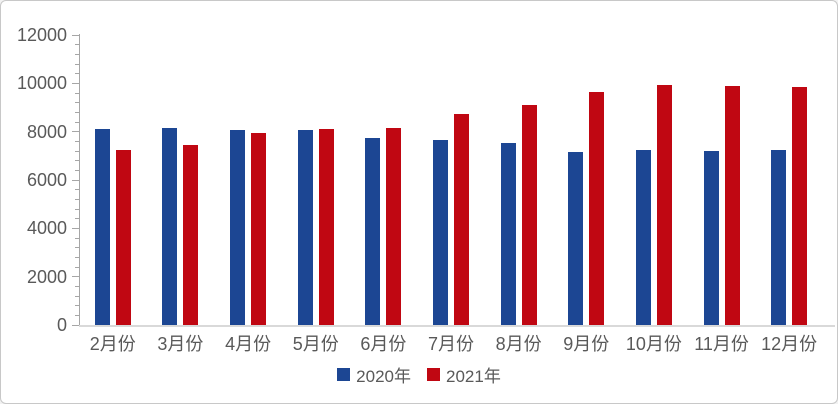 This screenshot has width=838, height=404. I want to click on x-tick-label-4月份: 4月份, so click(248, 344).